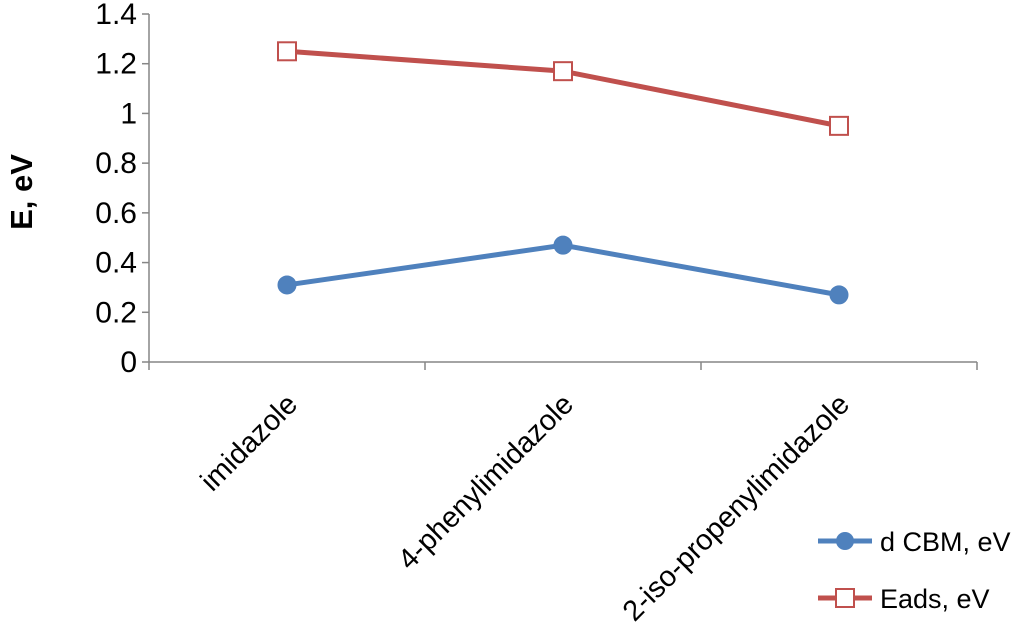 Image resolution: width=1024 pixels, height=643 pixels. I want to click on x-category-label: imidazole, so click(249, 442).